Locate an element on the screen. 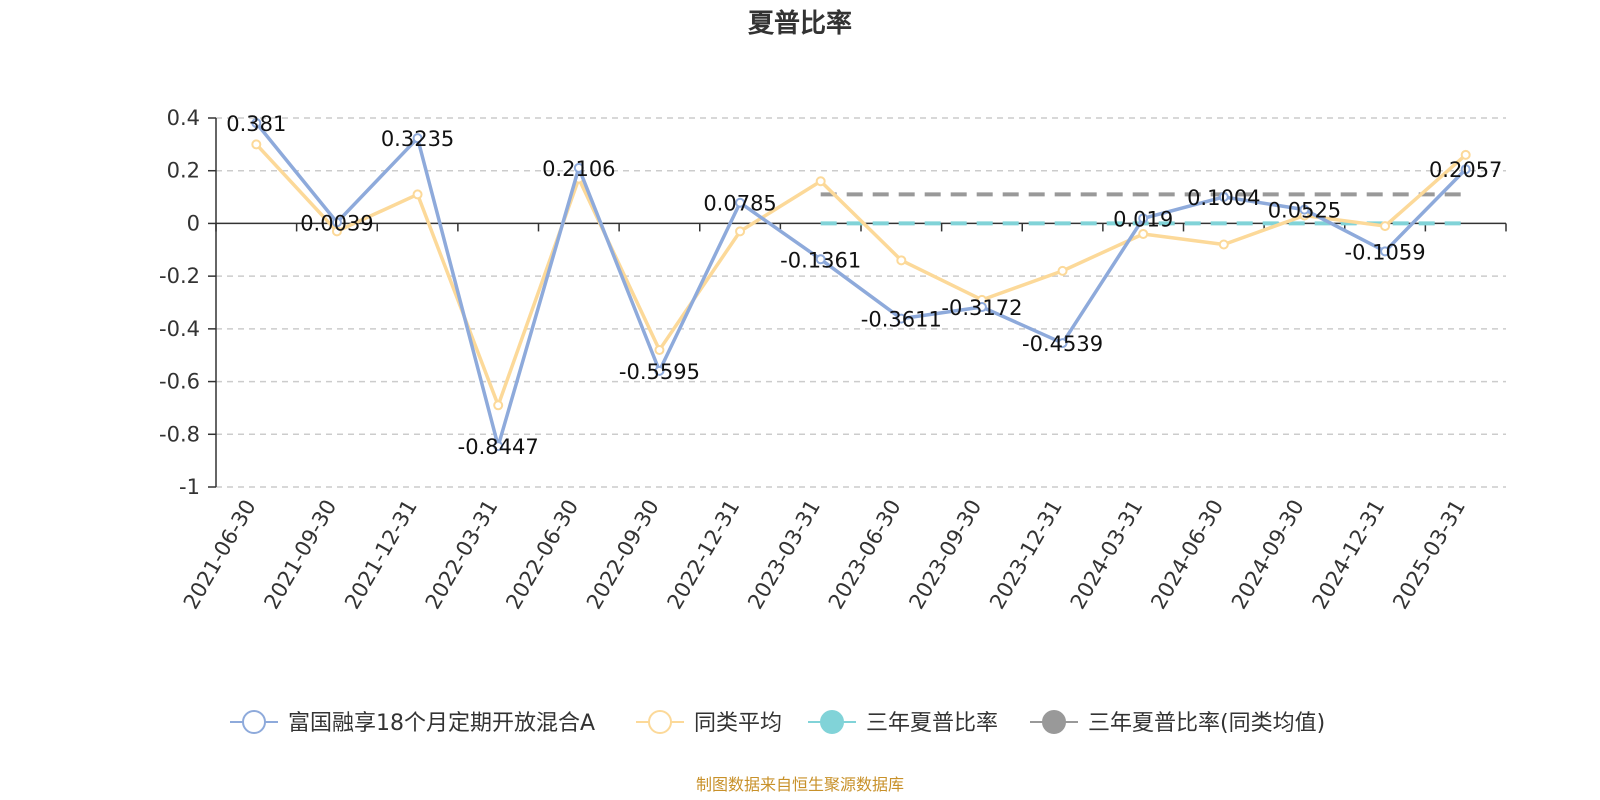  x-tick-label: 2021-12-31 is located at coordinates (381, 555).